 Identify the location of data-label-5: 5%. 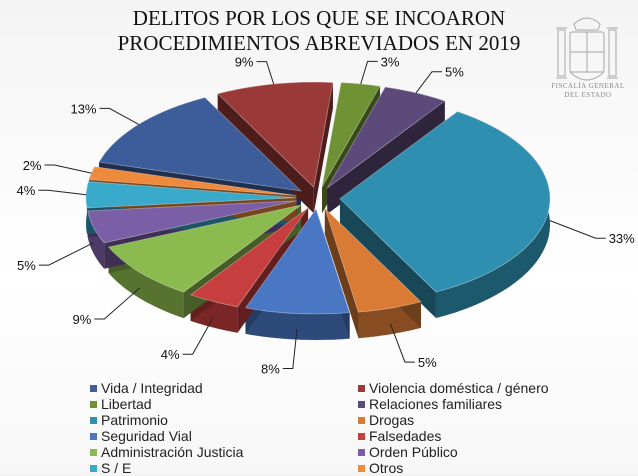
(427, 362).